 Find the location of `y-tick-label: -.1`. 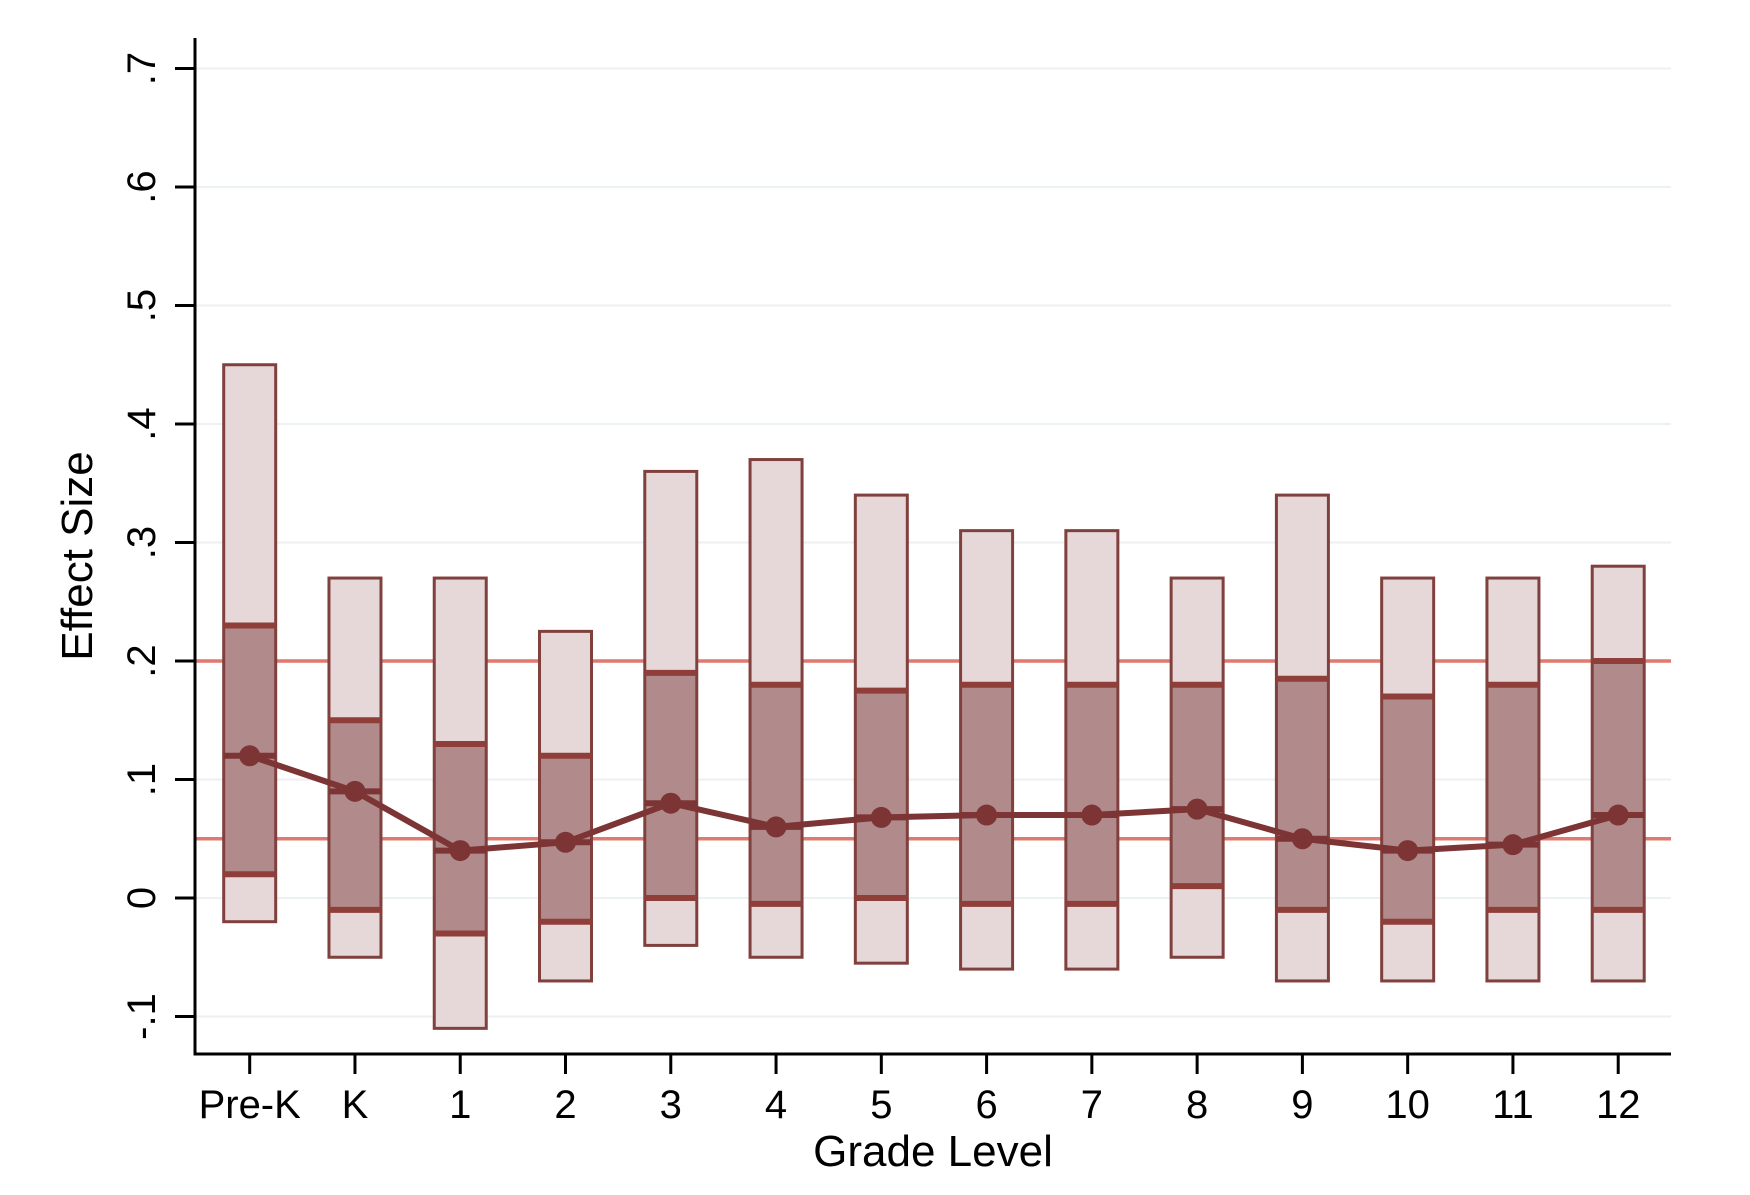

y-tick-label: -.1 is located at coordinates (142, 1016).